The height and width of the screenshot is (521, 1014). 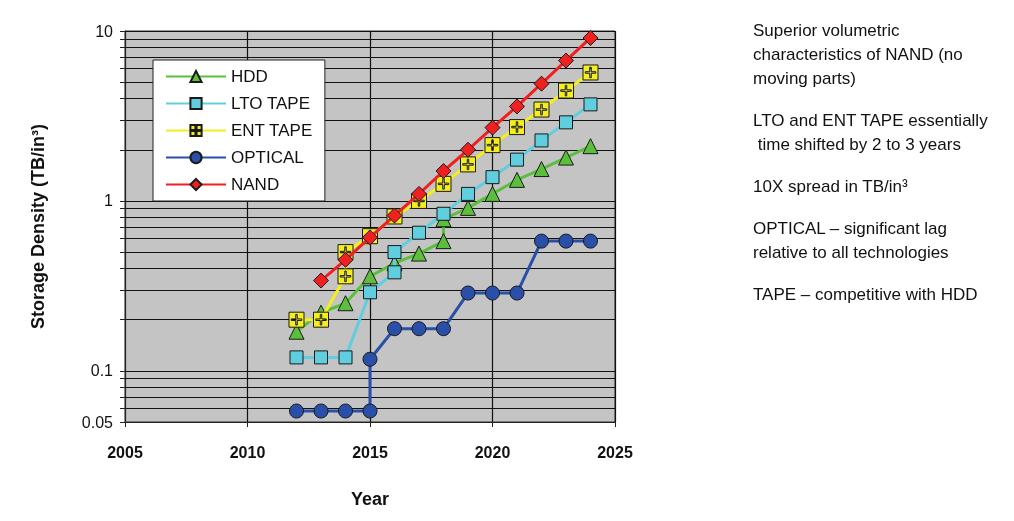 I want to click on text: LTO and ENT TAPE essentially time shifted by 2 to 3 years, so click(x=871, y=132).